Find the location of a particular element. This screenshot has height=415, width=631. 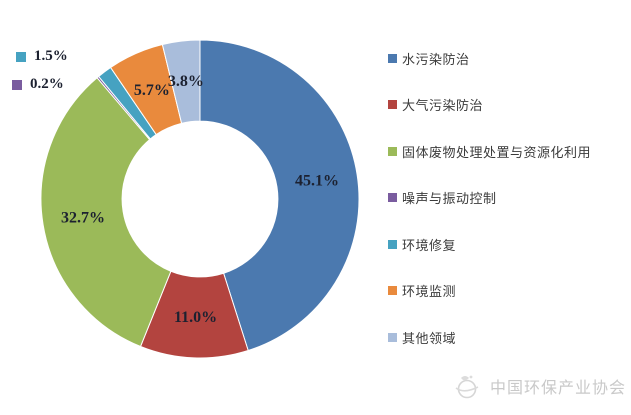

callout-huanjing-xiufu: 1.5% is located at coordinates (42, 56).